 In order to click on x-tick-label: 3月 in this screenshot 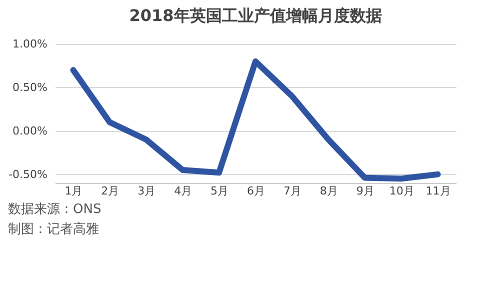, I will do `click(147, 191)`.